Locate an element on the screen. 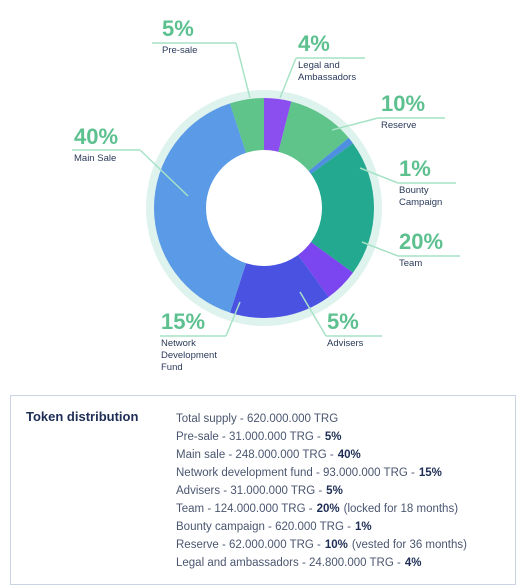  table-row: Main sale - 248.000.000 TRG -40% is located at coordinates (321, 455).